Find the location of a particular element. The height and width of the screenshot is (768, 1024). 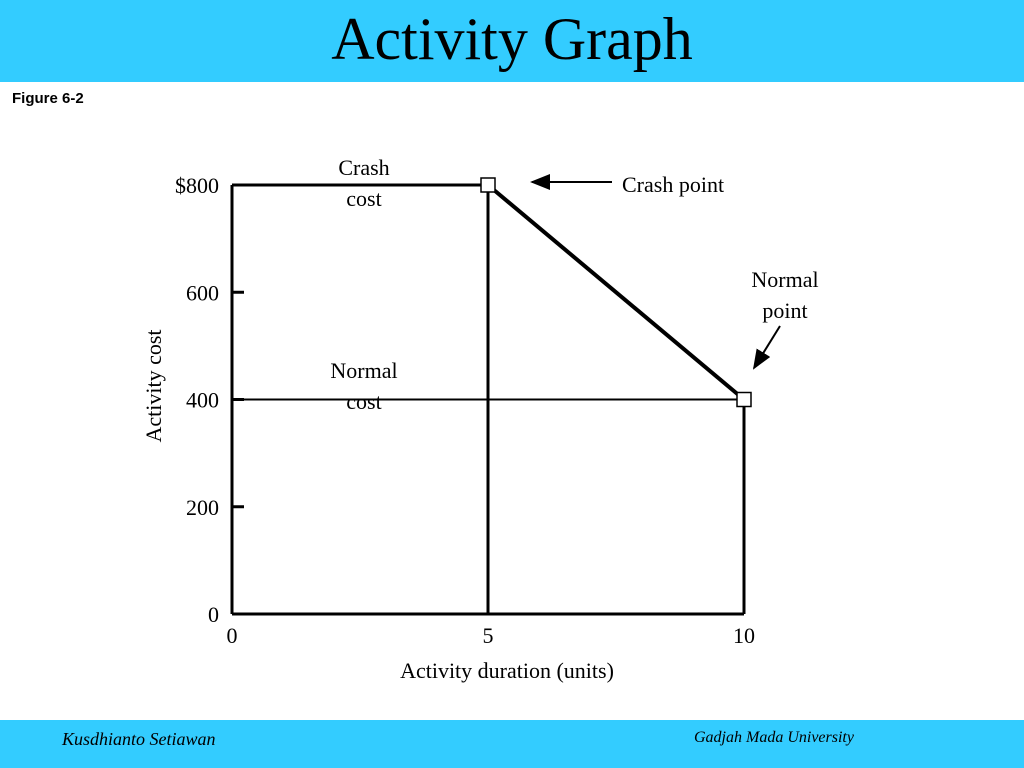

y-tick-label: 0 is located at coordinates (213, 614).